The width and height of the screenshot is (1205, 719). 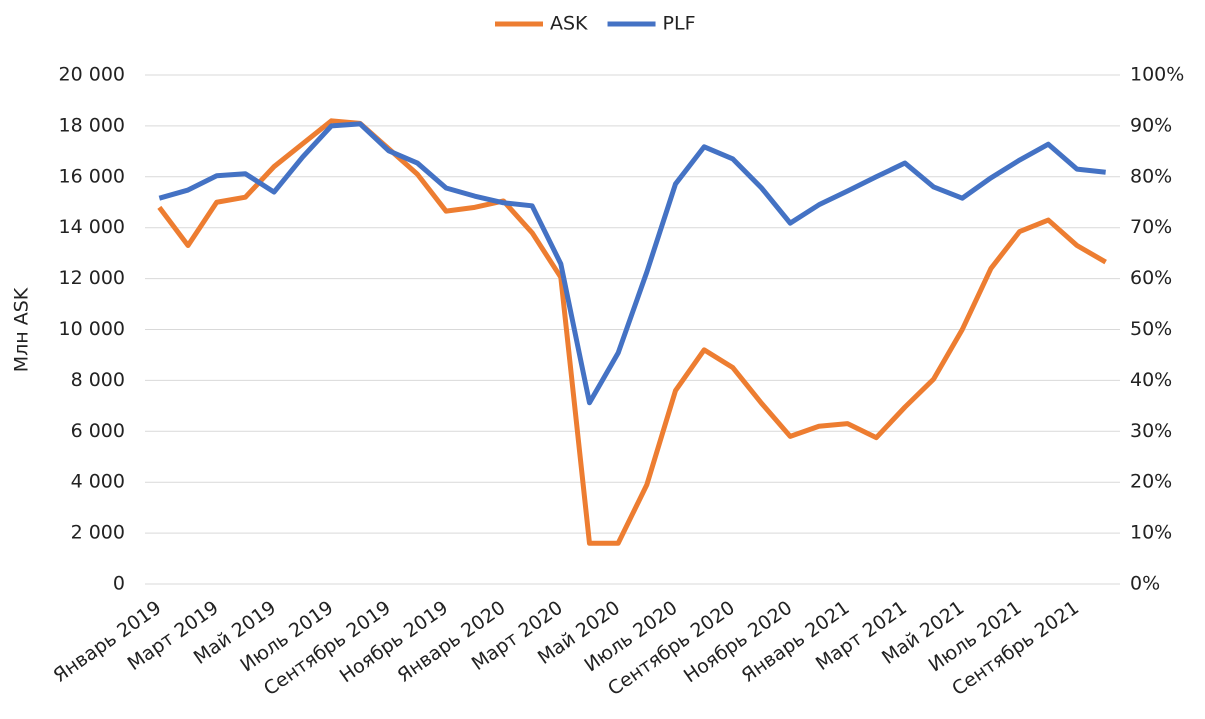 What do you see at coordinates (92, 278) in the screenshot?
I see `y-tick-label: 12 000` at bounding box center [92, 278].